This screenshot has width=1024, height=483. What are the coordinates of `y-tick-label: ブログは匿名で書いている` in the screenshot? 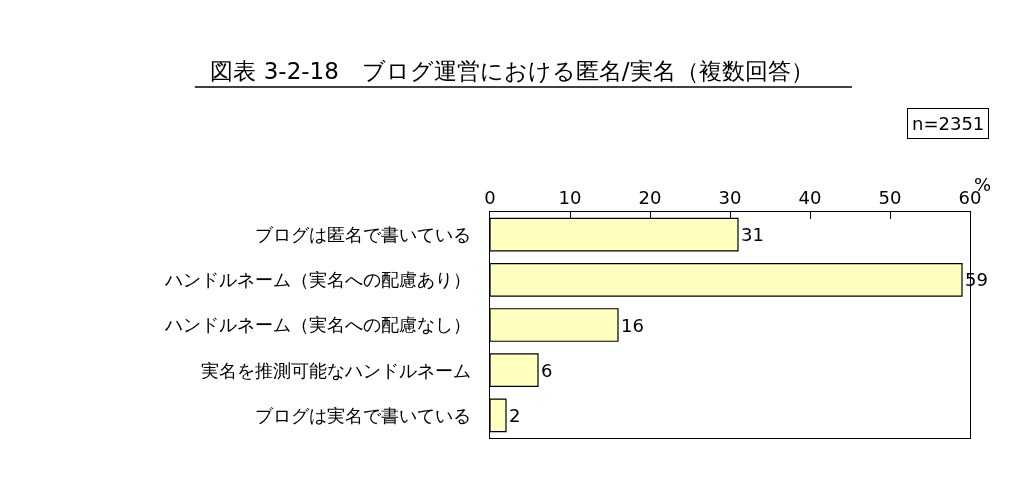 It's located at (363, 234).